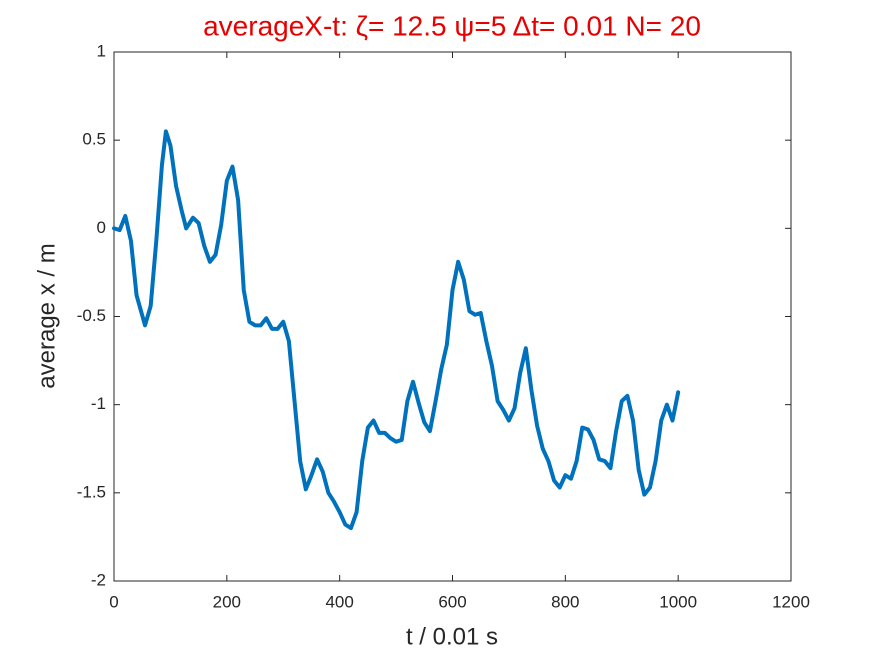  I want to click on y-tick-label: -0.5, so click(91, 315).